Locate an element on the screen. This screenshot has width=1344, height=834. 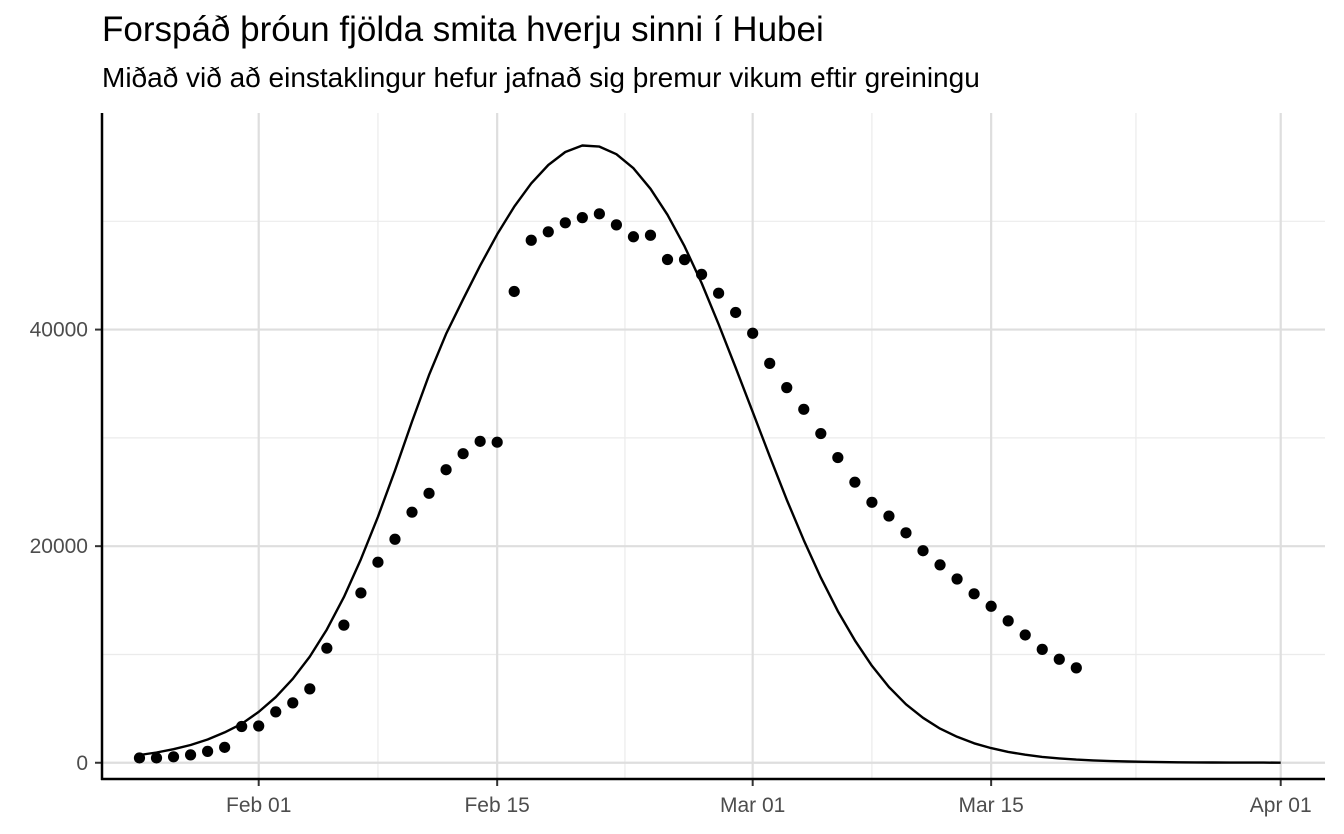
y-tick-label: 20000 is located at coordinates (59, 546).